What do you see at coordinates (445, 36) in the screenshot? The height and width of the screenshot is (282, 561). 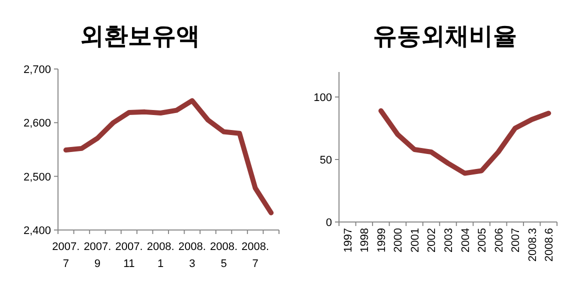 I see `chart-title: 유동외채비율` at bounding box center [445, 36].